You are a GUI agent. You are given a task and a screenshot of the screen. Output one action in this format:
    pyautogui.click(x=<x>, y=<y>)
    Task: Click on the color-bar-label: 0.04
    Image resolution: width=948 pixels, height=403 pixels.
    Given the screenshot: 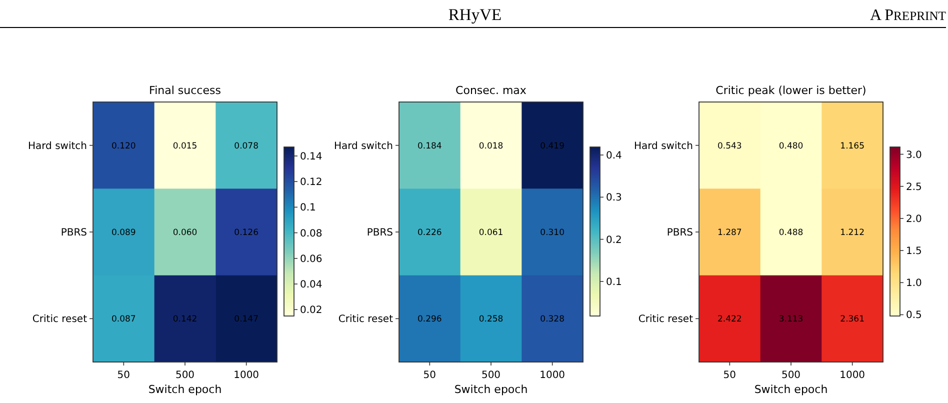 What is the action you would take?
    pyautogui.click(x=311, y=284)
    